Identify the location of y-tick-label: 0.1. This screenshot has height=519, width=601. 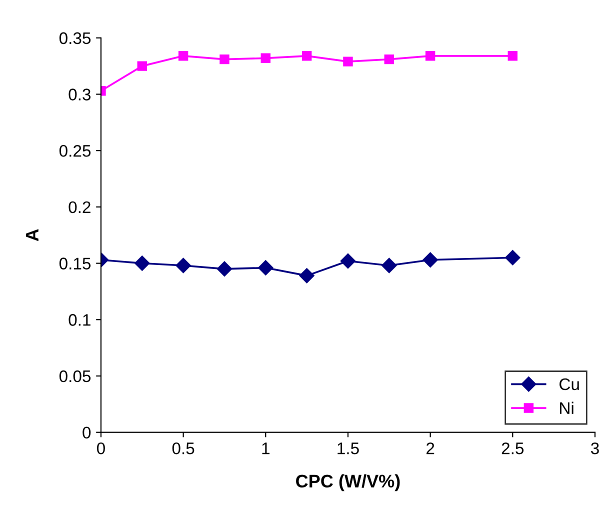
(79, 320).